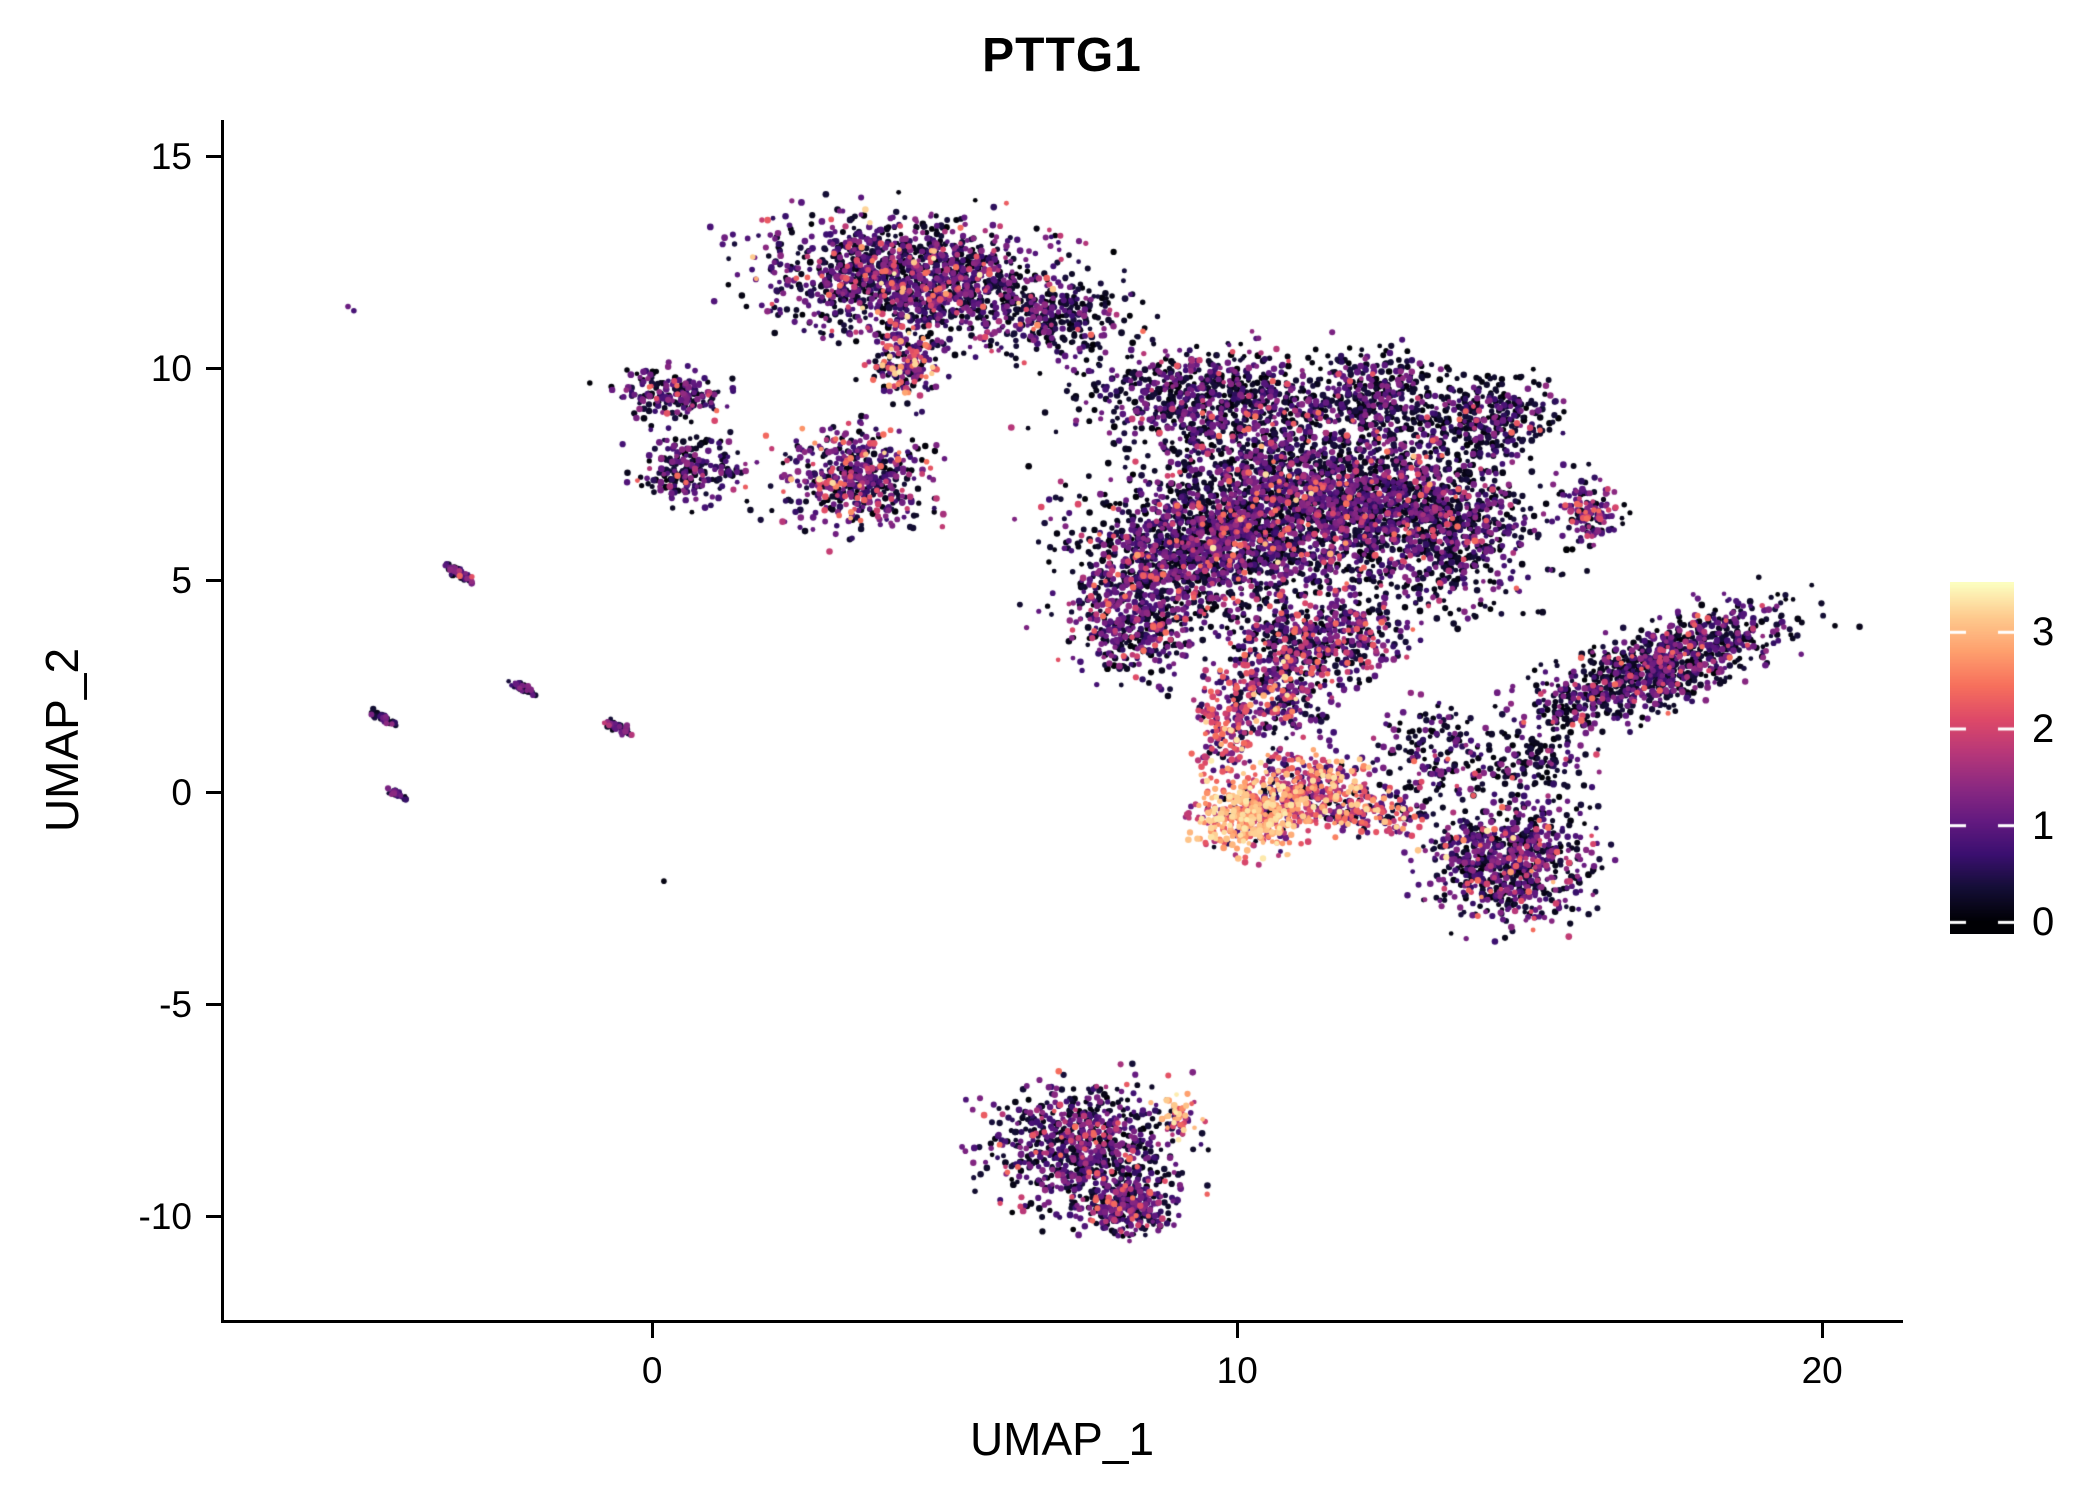 This screenshot has width=2100, height=1500. I want to click on y-axis-line, so click(222, 721).